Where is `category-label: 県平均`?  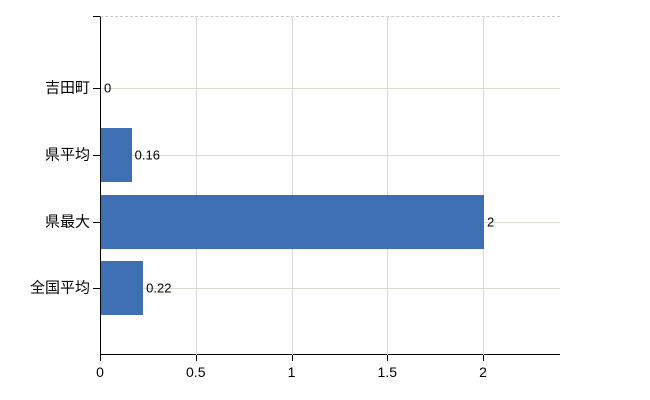
category-label: 県平均 is located at coordinates (67, 155).